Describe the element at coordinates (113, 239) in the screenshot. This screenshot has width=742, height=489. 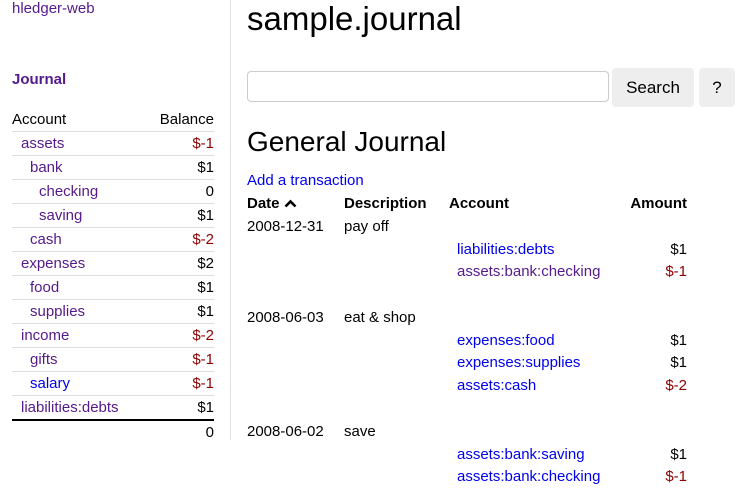
I see `account-row: cash $-2` at that location.